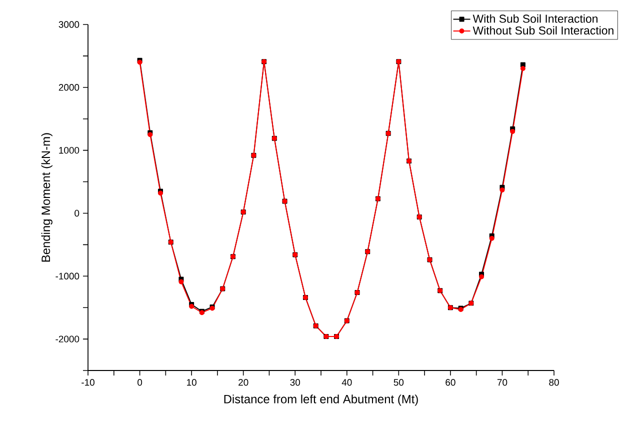  I want to click on x-tick-label: 40, so click(347, 382).